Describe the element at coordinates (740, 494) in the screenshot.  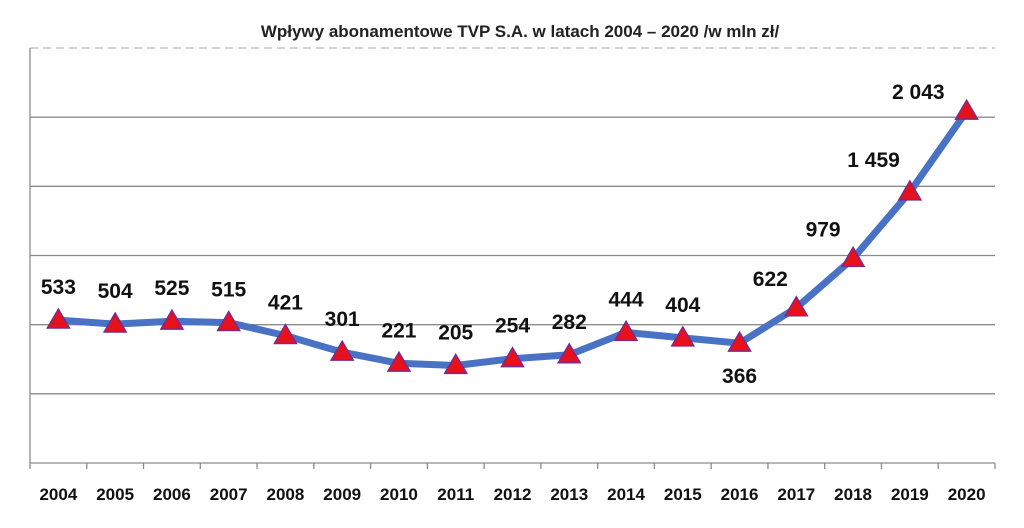
I see `x-tick-label: 2016` at that location.